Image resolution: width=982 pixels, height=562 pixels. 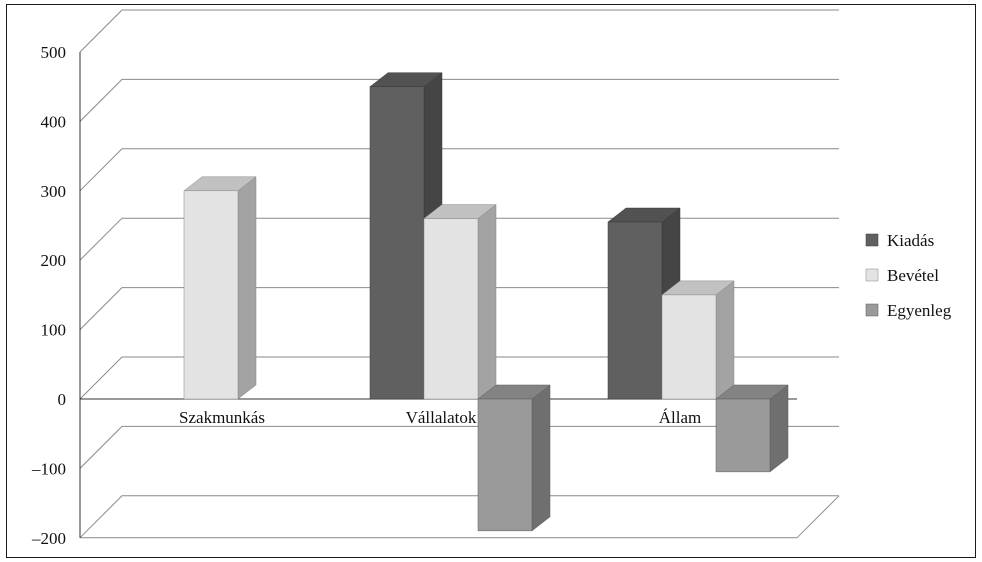 What do you see at coordinates (460, 302) in the screenshot?
I see `bar-bevetel-vallalatok` at bounding box center [460, 302].